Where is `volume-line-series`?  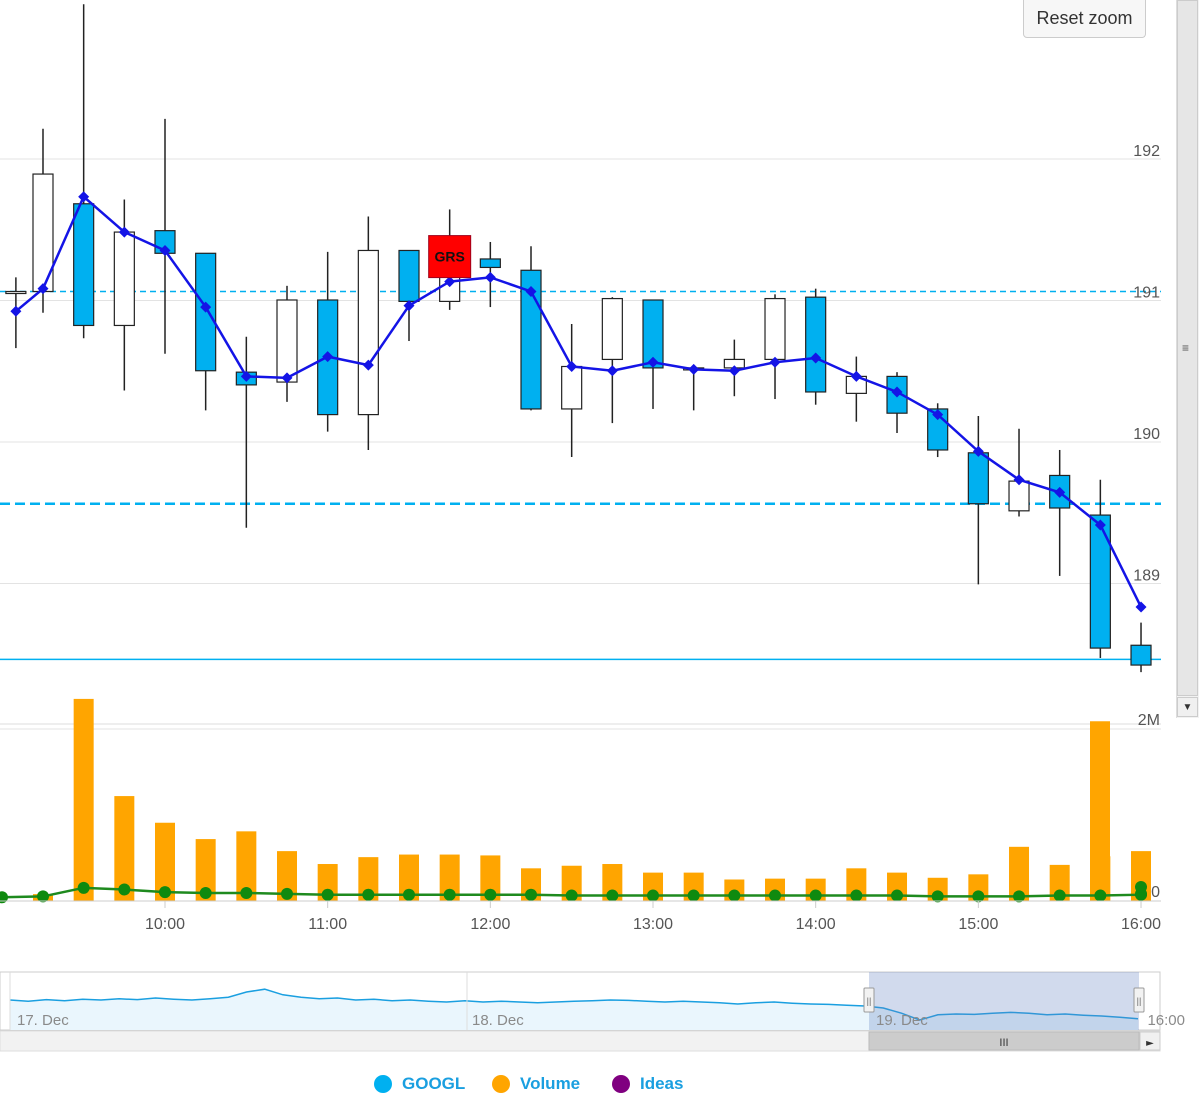 volume-line-series is located at coordinates (574, 892).